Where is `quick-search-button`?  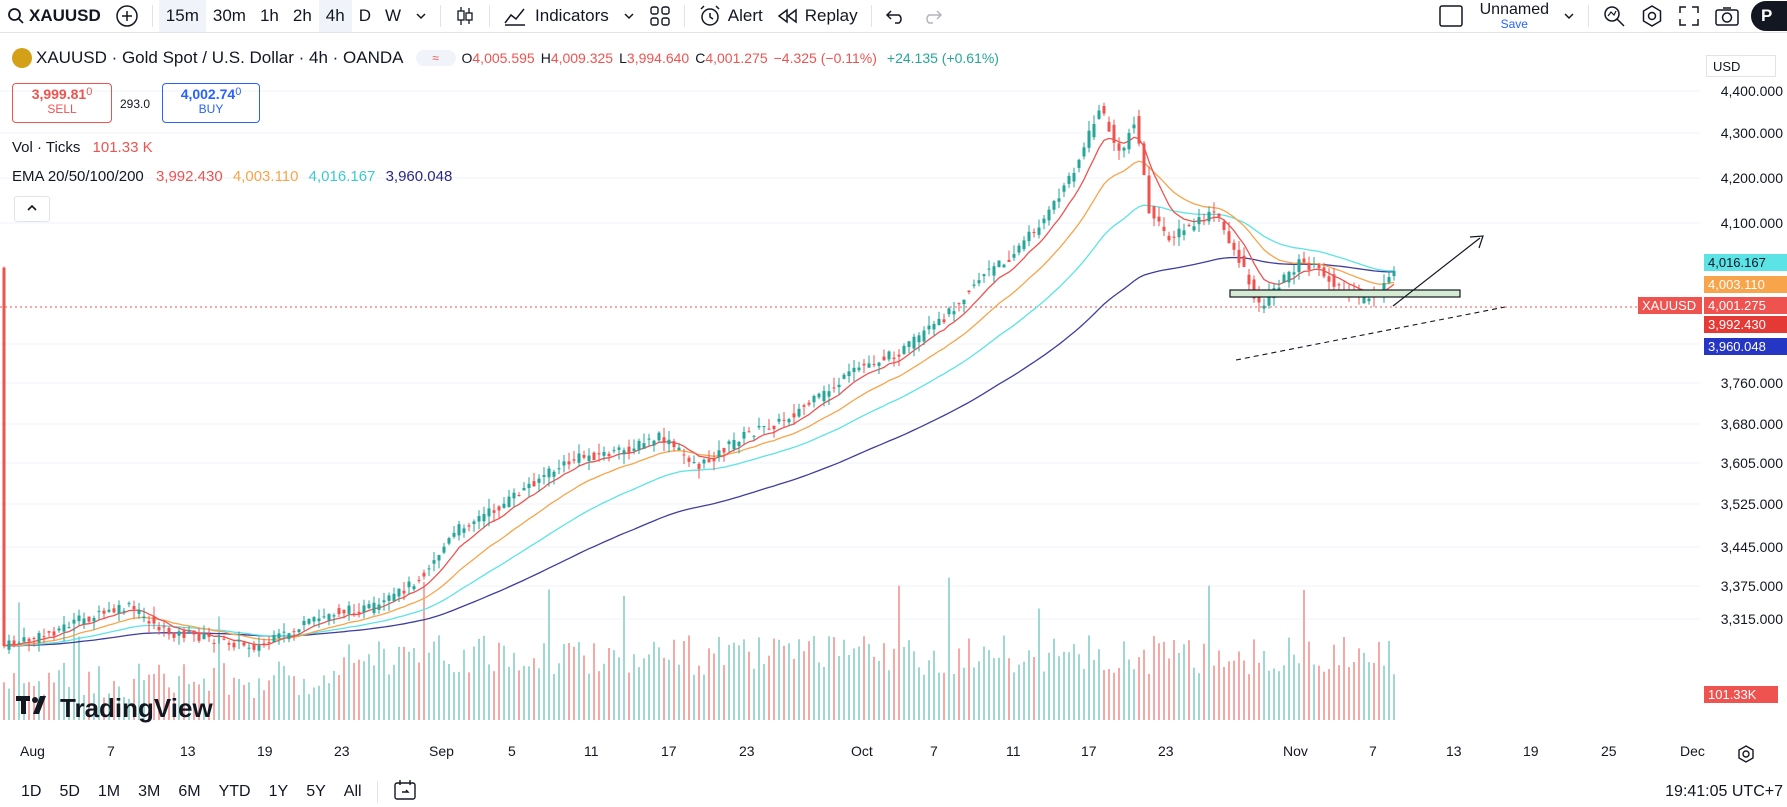
quick-search-button is located at coordinates (1614, 16).